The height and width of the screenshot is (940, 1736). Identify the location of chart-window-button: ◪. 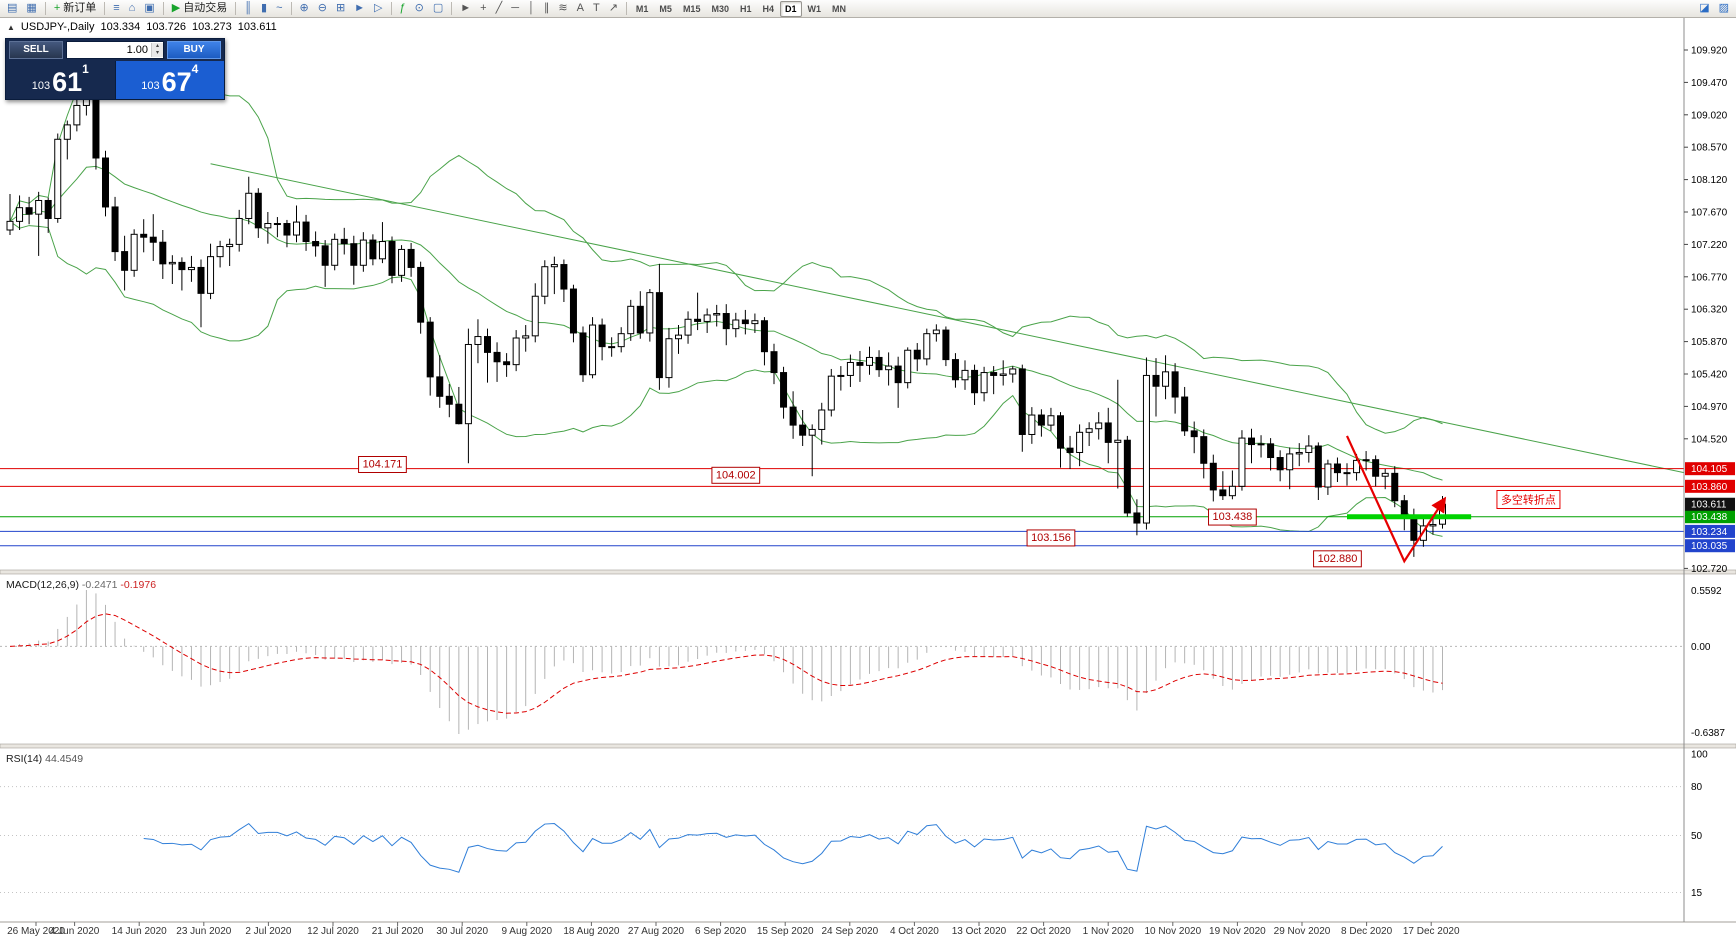
(1704, 8).